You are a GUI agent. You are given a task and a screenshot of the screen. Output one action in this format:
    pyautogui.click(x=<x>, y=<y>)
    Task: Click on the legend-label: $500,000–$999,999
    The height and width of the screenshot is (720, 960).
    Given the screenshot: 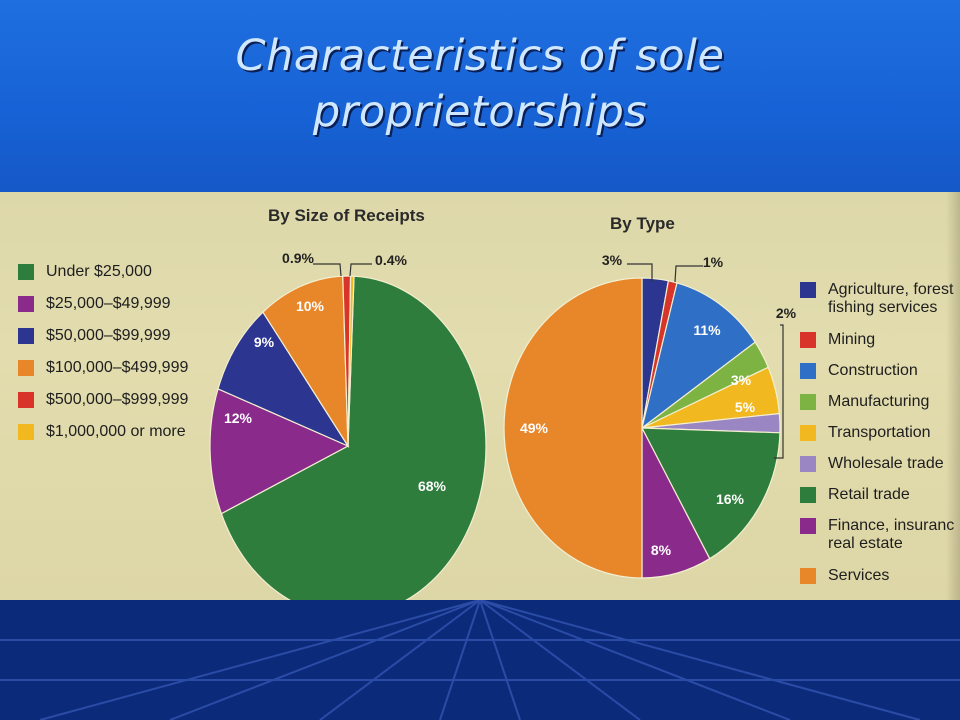 What is the action you would take?
    pyautogui.click(x=117, y=399)
    